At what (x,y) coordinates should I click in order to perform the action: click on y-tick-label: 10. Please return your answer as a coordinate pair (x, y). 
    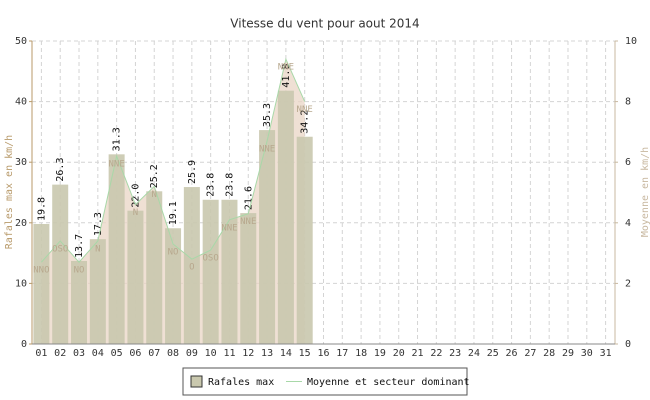
    Looking at the image, I should click on (21, 283).